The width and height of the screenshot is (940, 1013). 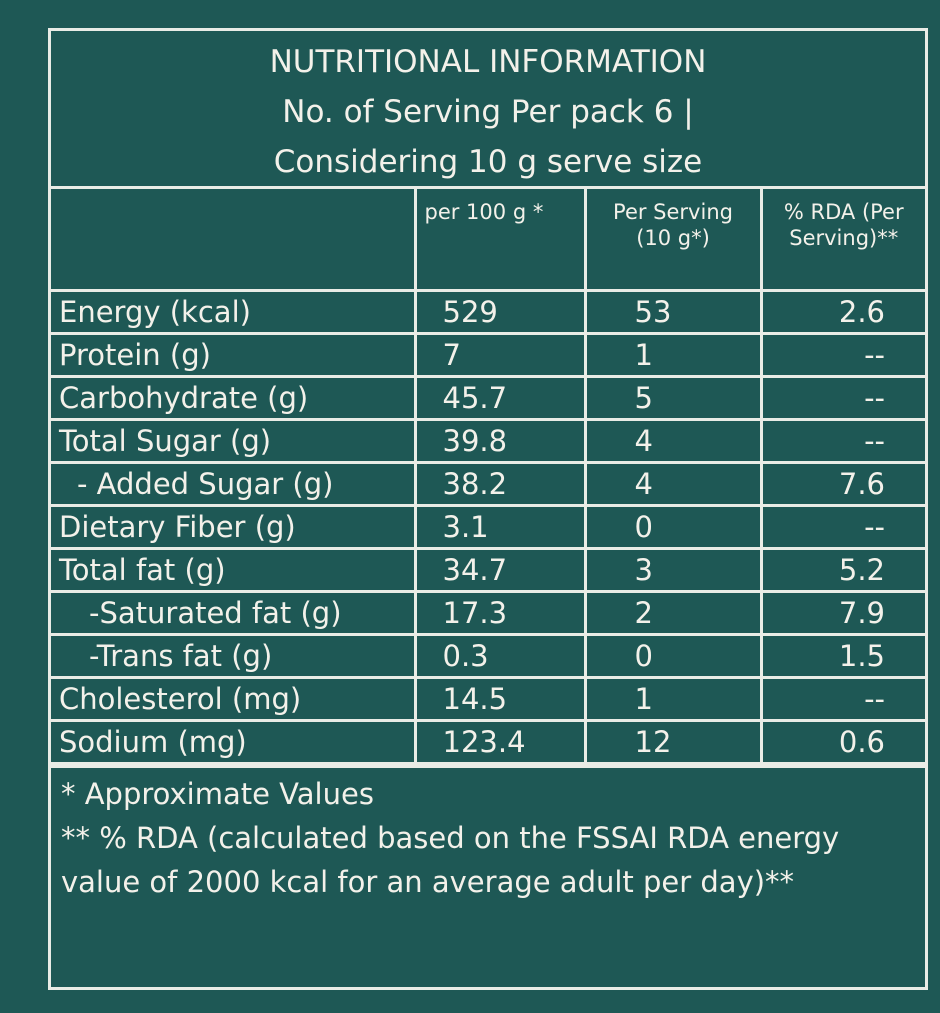 What do you see at coordinates (234, 240) in the screenshot?
I see `blank-header` at bounding box center [234, 240].